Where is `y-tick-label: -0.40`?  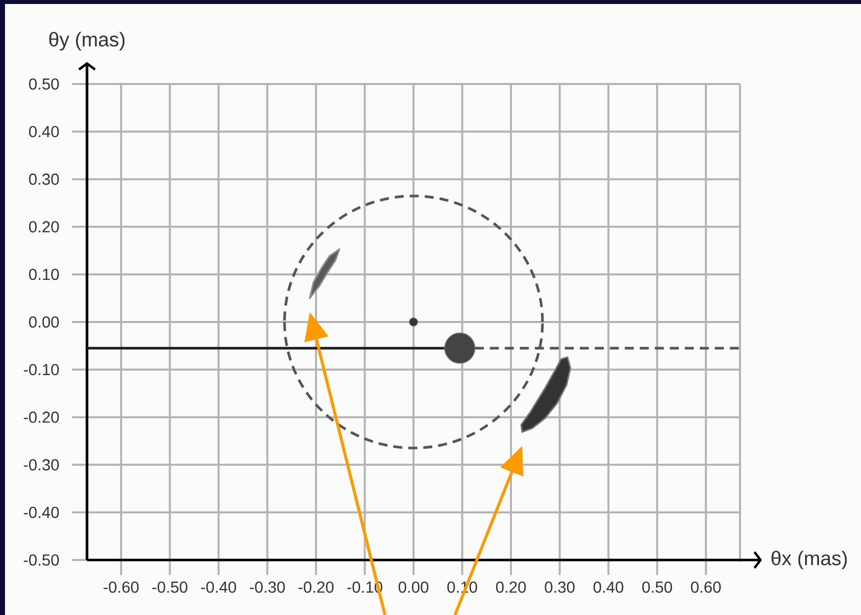
y-tick-label: -0.40 is located at coordinates (41, 512).